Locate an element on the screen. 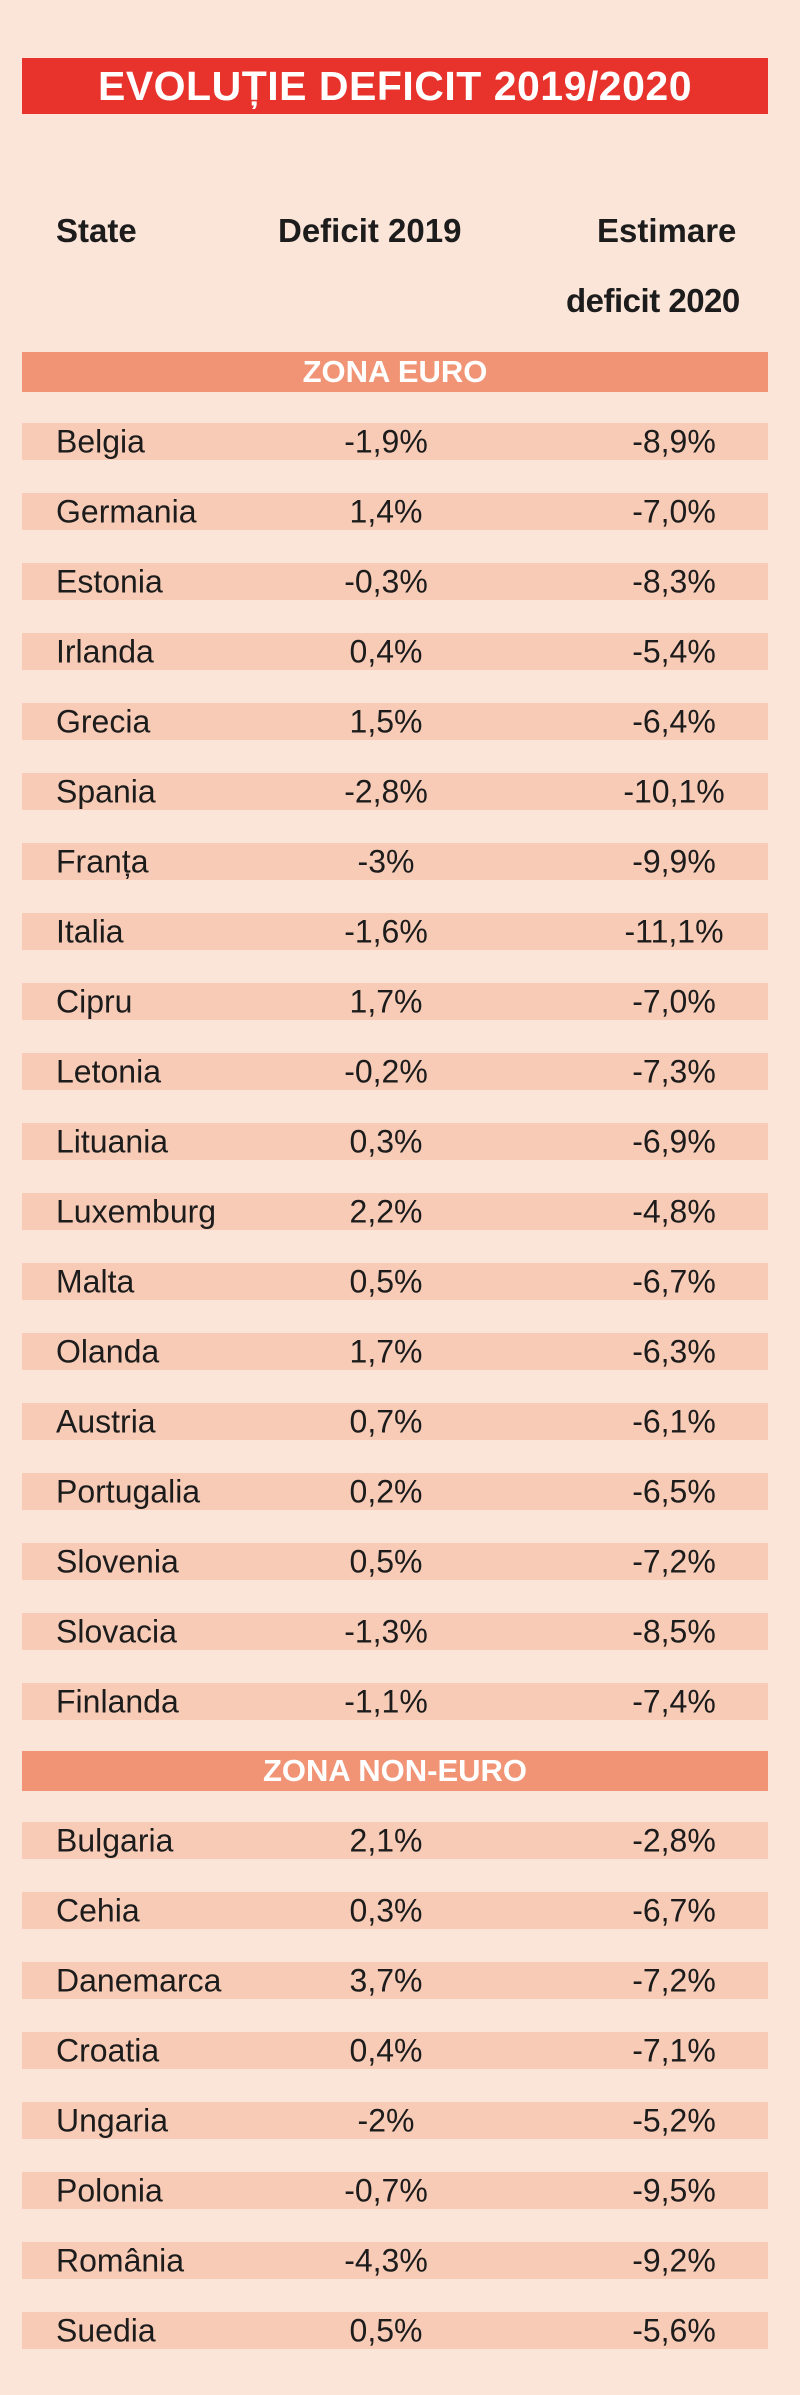 The height and width of the screenshot is (2395, 800). state-cell: Lituania is located at coordinates (112, 1141).